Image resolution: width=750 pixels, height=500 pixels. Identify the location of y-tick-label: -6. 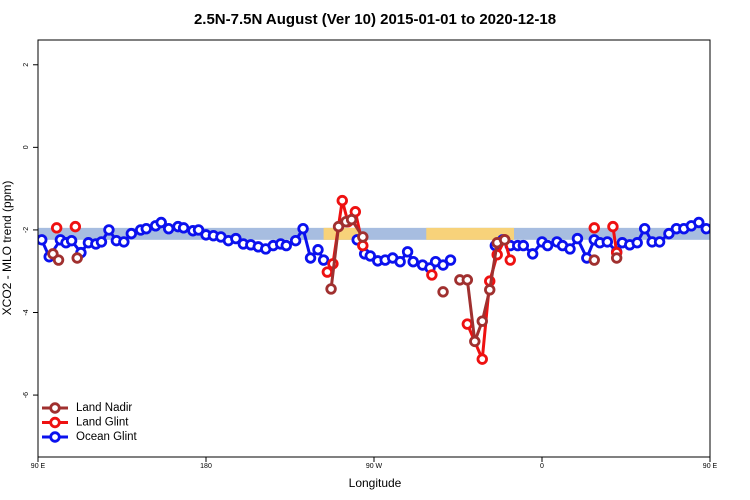
(26, 395).